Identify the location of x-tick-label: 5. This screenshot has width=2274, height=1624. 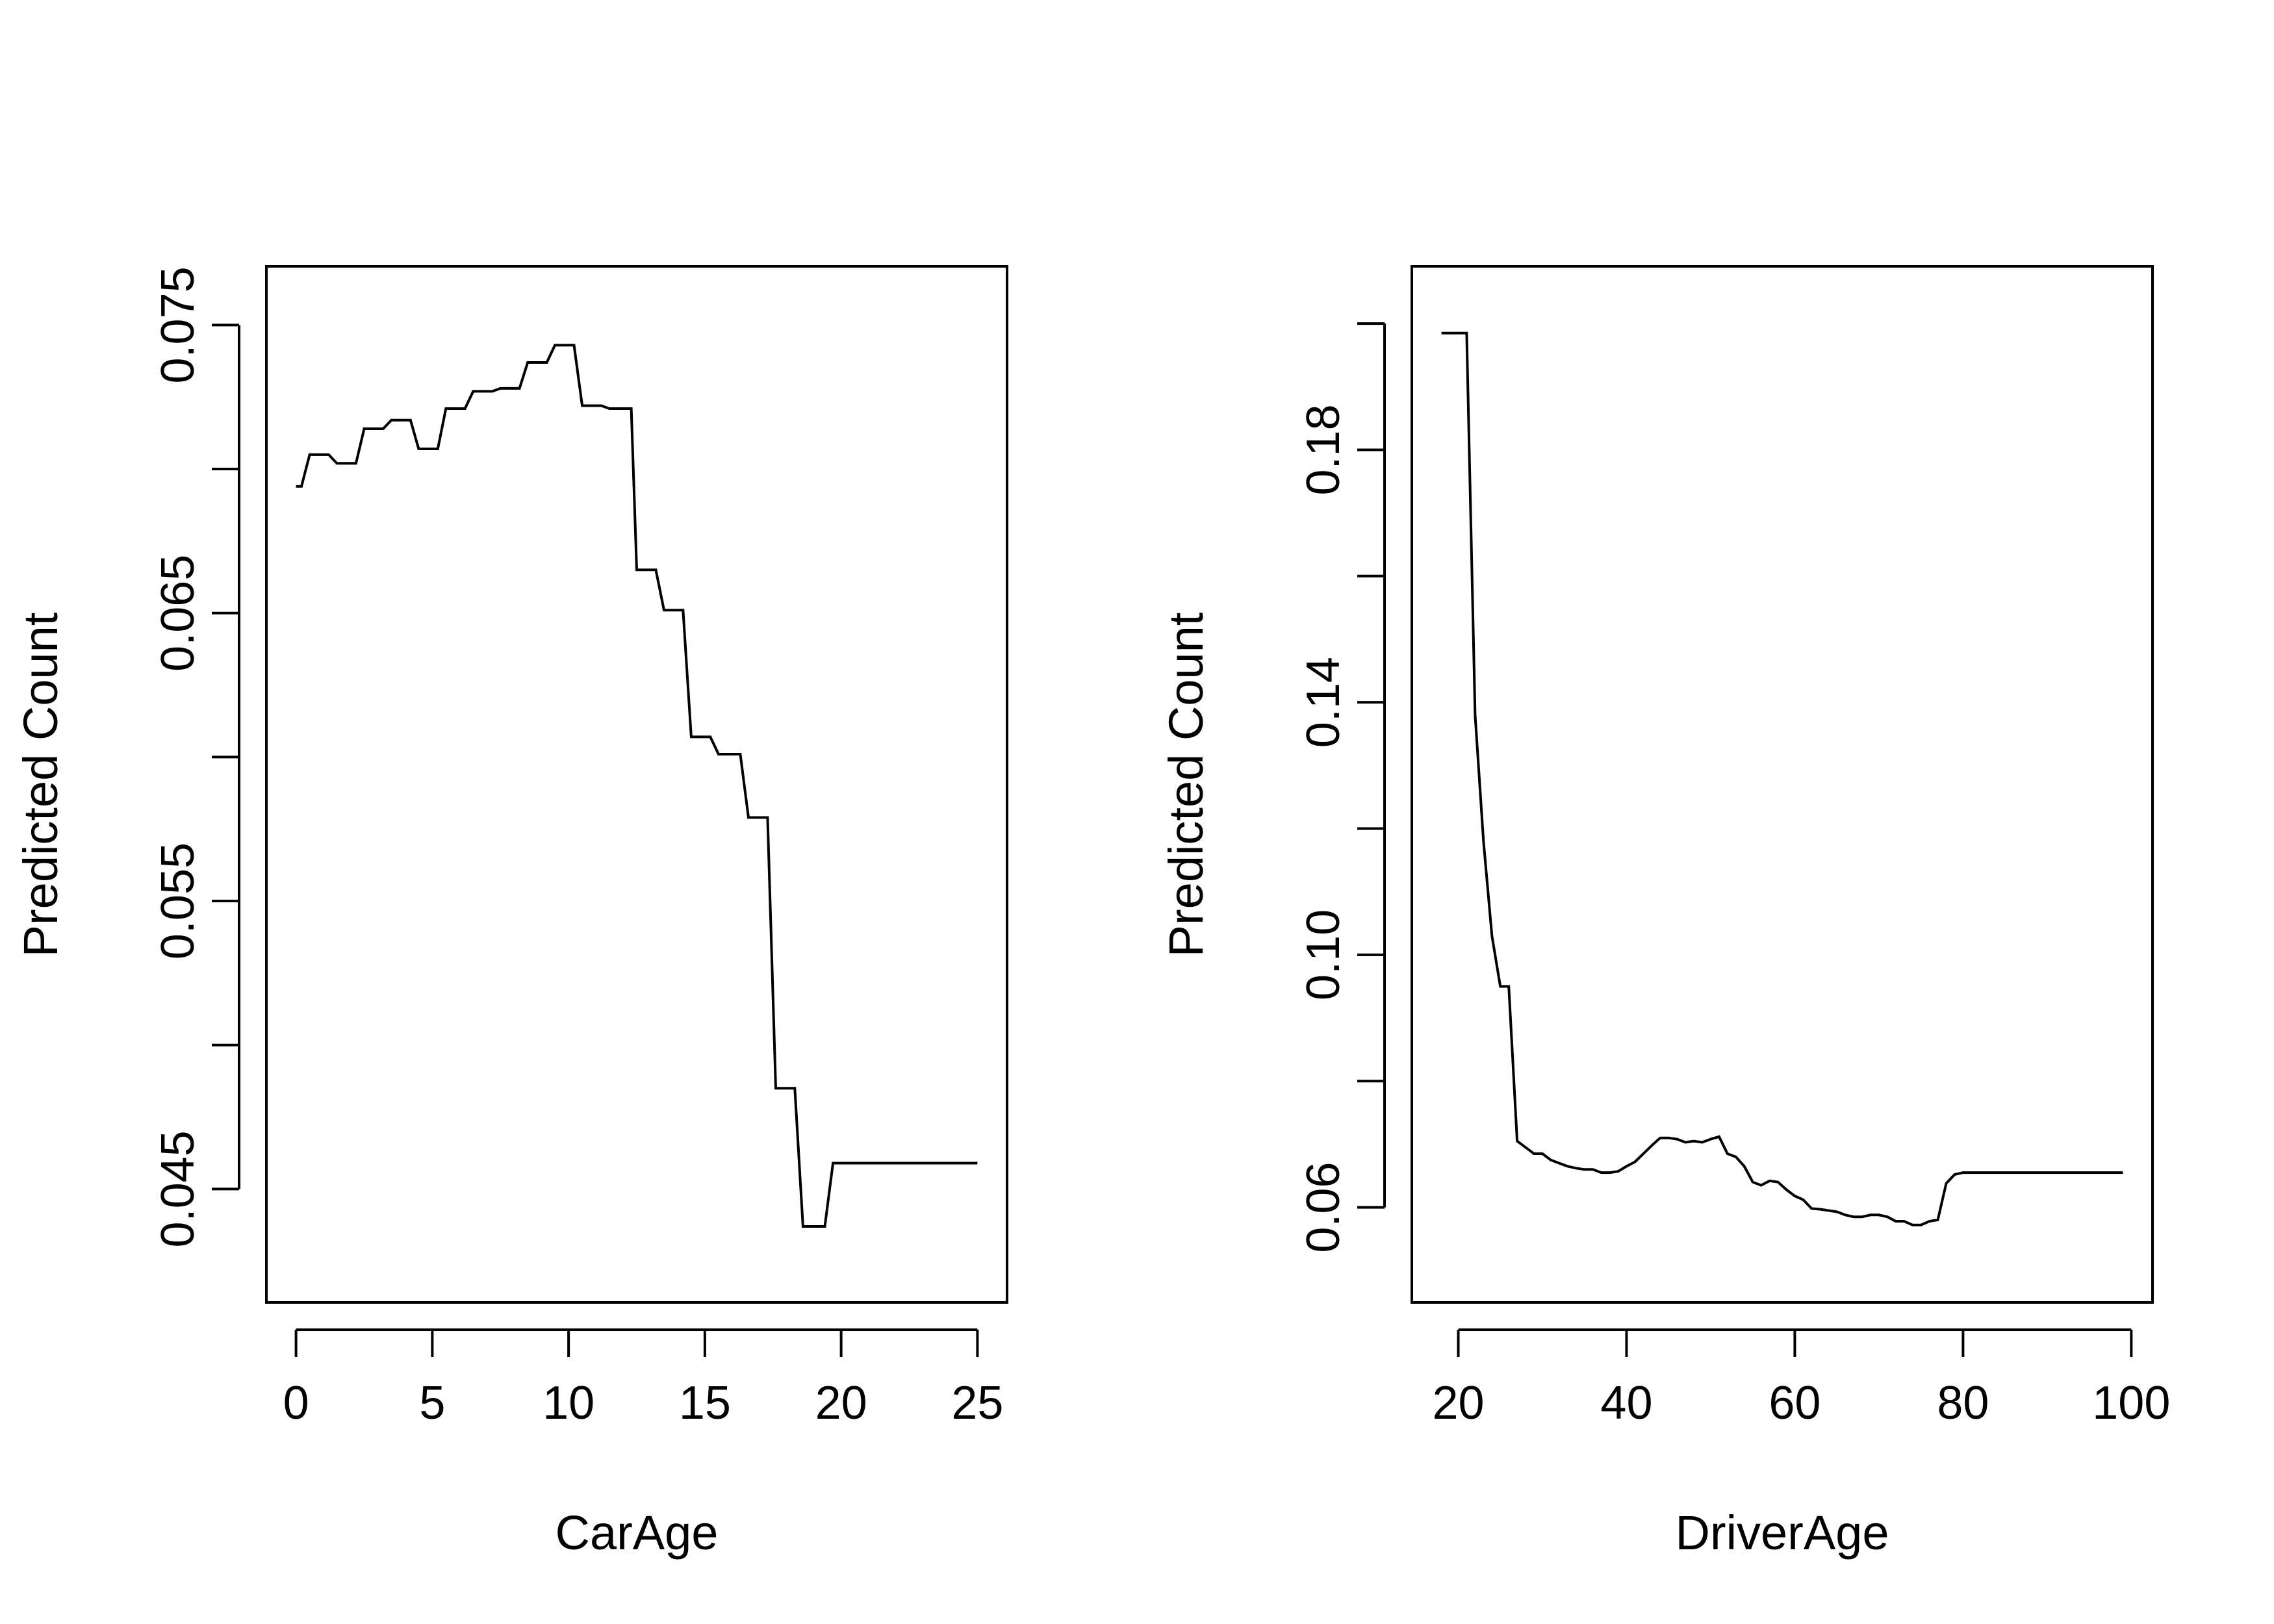
(432, 1403).